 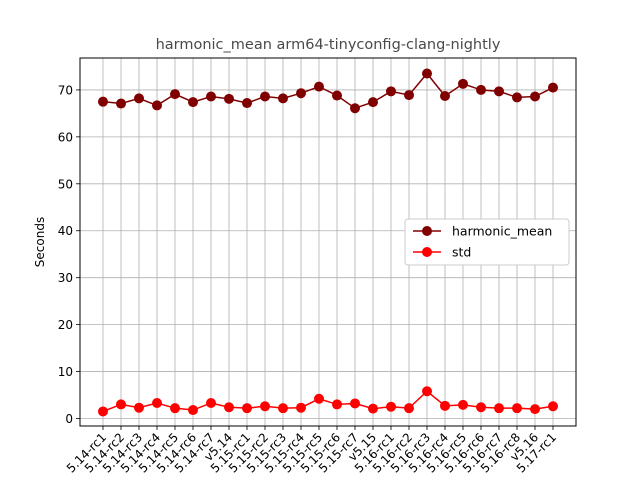 I want to click on y-tick-label: 70, so click(x=65, y=90).